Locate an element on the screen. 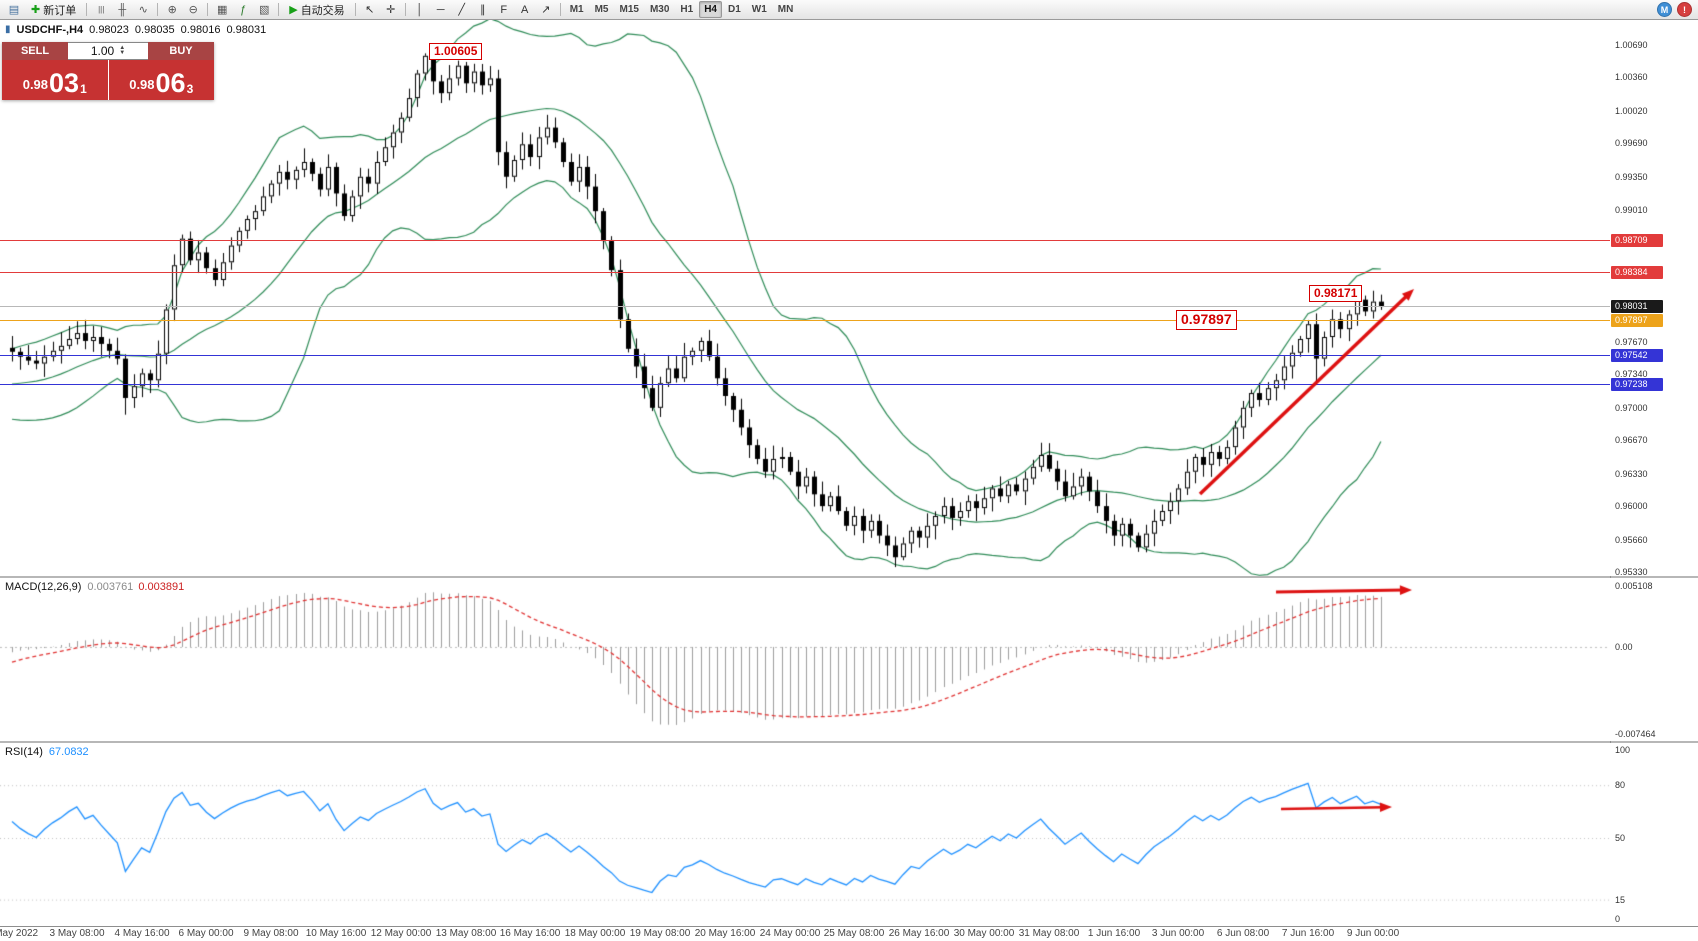 This screenshot has height=941, width=1698. indicators-icon: ƒ is located at coordinates (243, 9).